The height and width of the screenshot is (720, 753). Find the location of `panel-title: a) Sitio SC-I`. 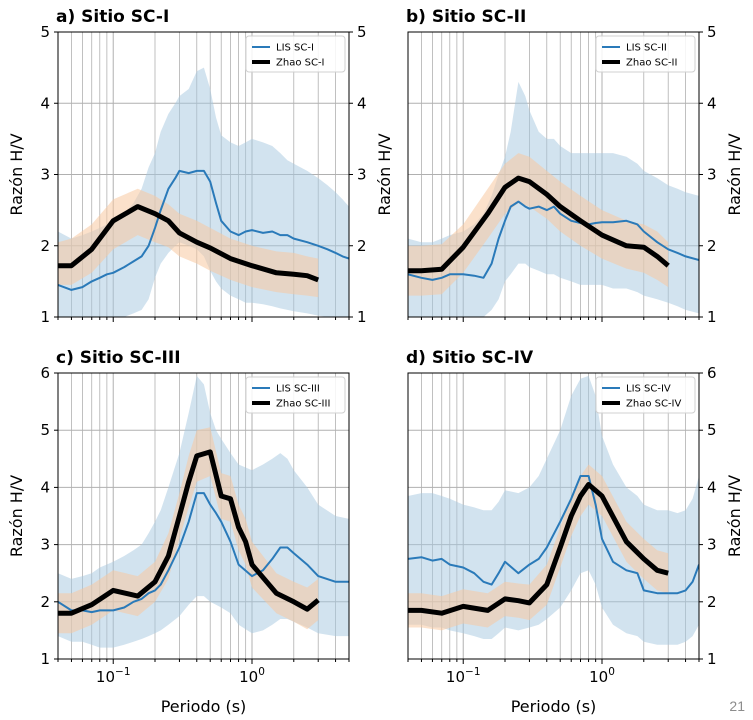

panel-title: a) Sitio SC-I is located at coordinates (112, 17).